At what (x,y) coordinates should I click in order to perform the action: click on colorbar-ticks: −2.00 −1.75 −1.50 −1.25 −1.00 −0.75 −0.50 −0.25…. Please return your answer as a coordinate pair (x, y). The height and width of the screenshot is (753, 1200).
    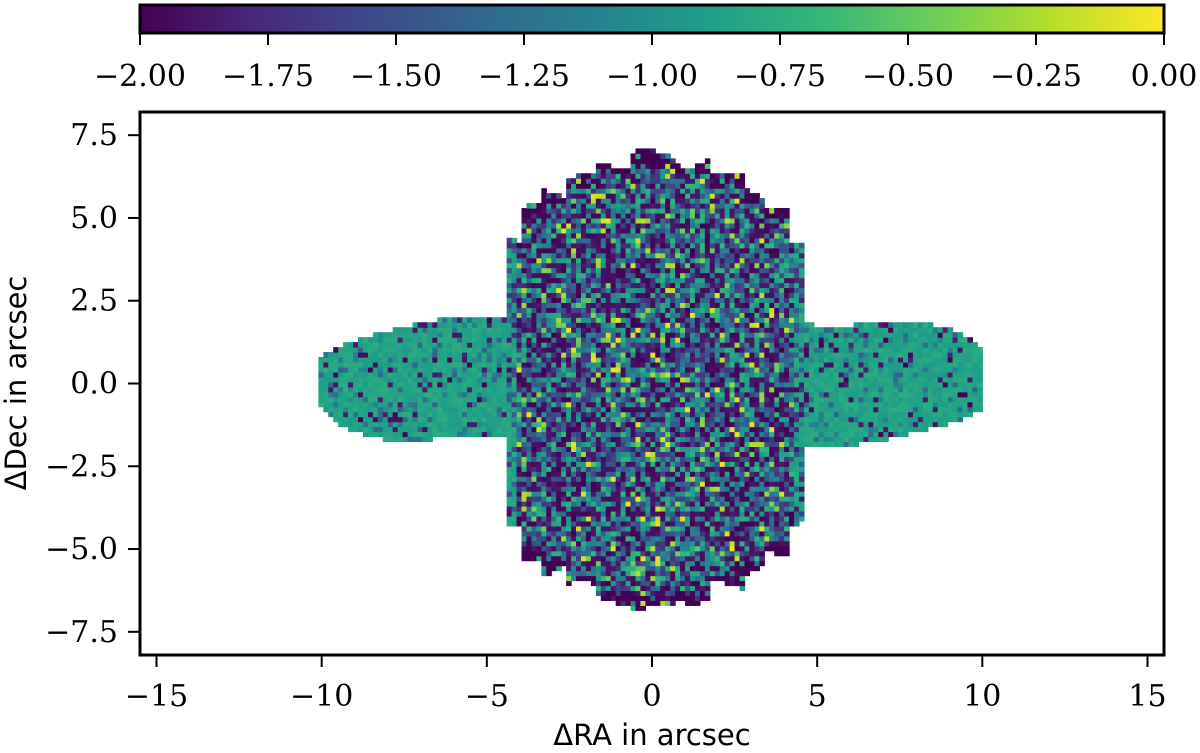
    Looking at the image, I should click on (645, 63).